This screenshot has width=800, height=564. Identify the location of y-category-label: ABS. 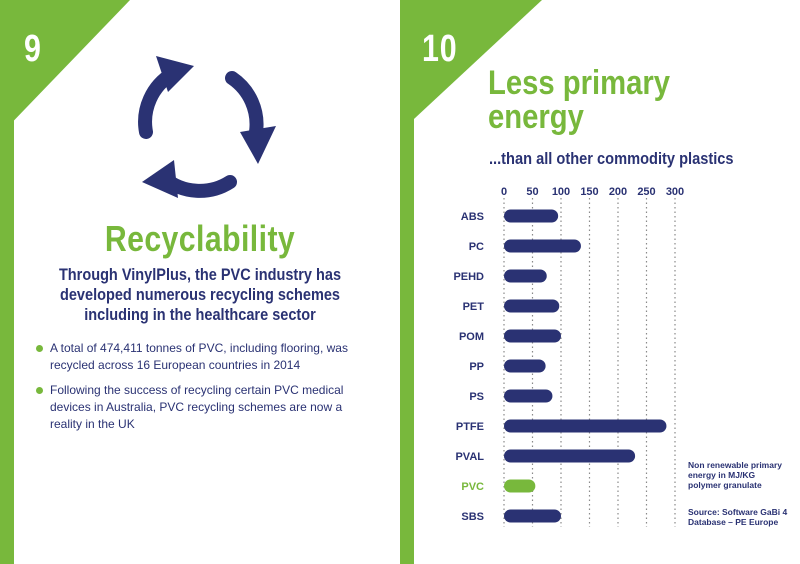
(472, 217).